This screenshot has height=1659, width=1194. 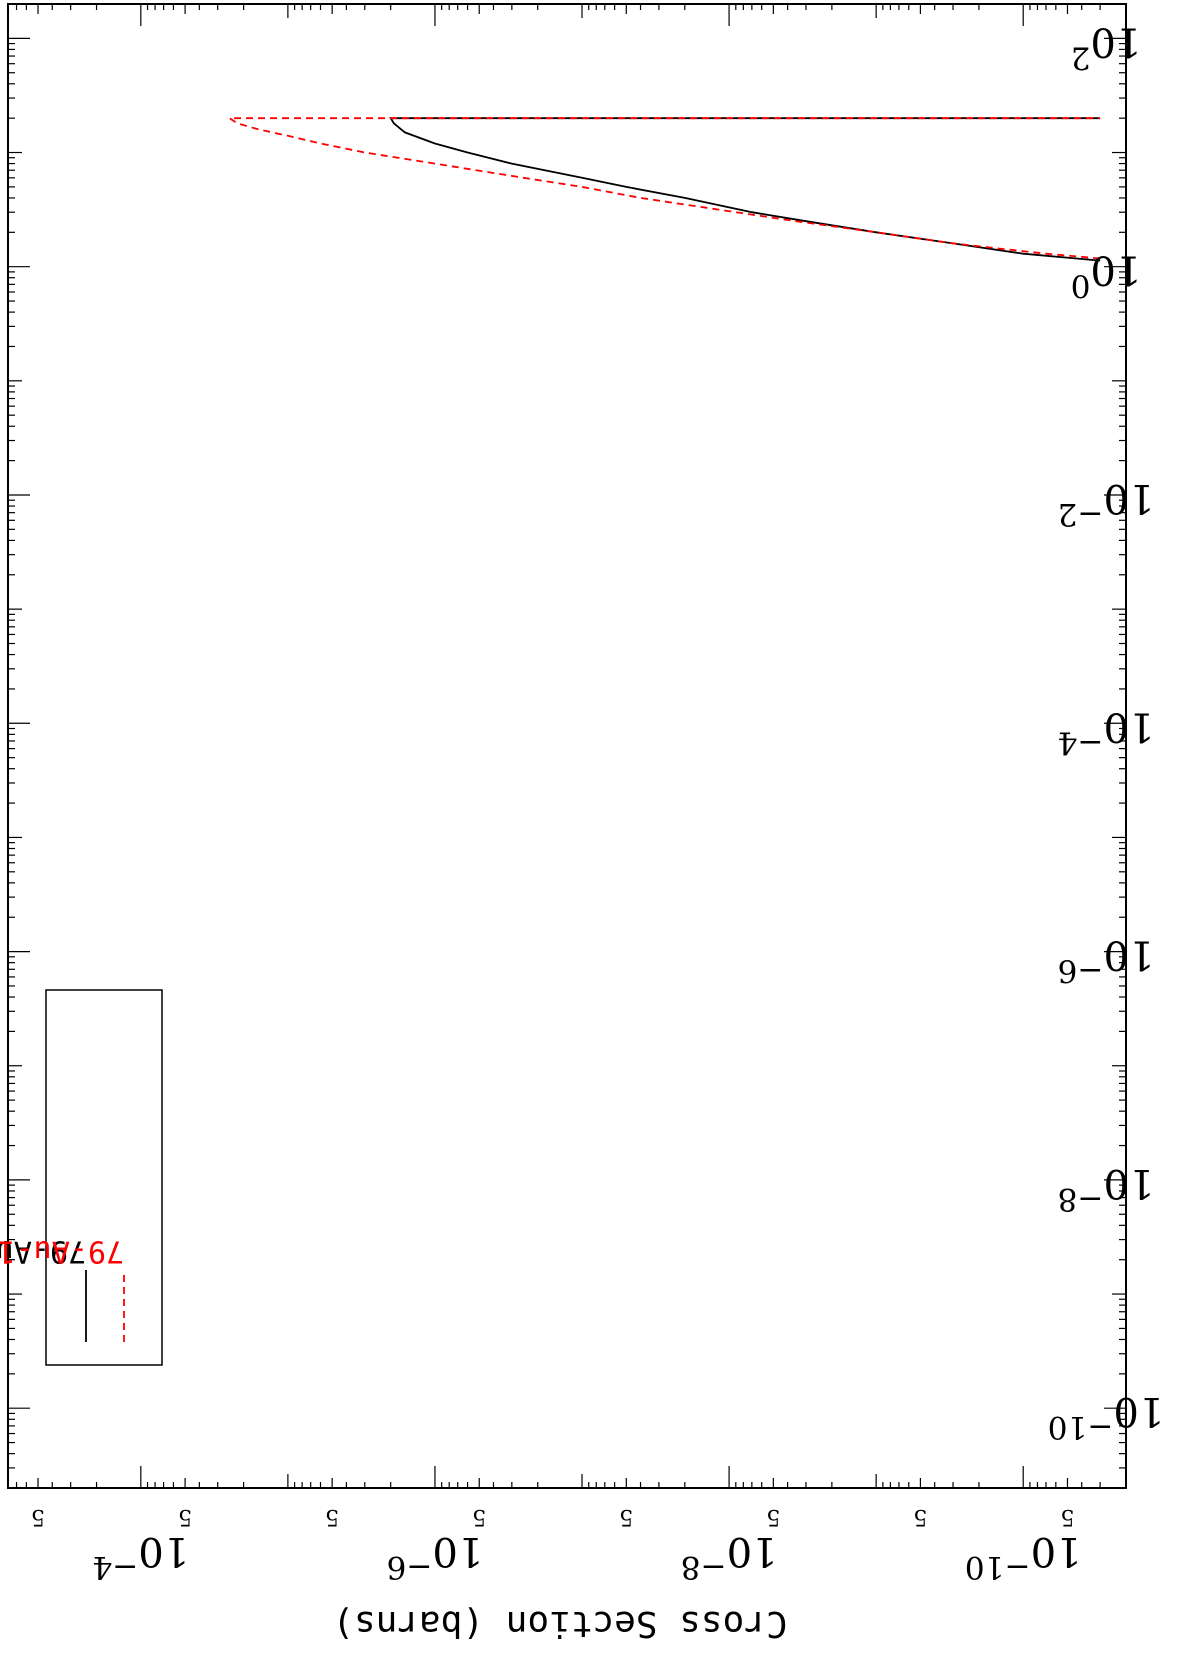 I want to click on y-tick-label-text: 10⁻⁸, so click(x=729, y=1557).